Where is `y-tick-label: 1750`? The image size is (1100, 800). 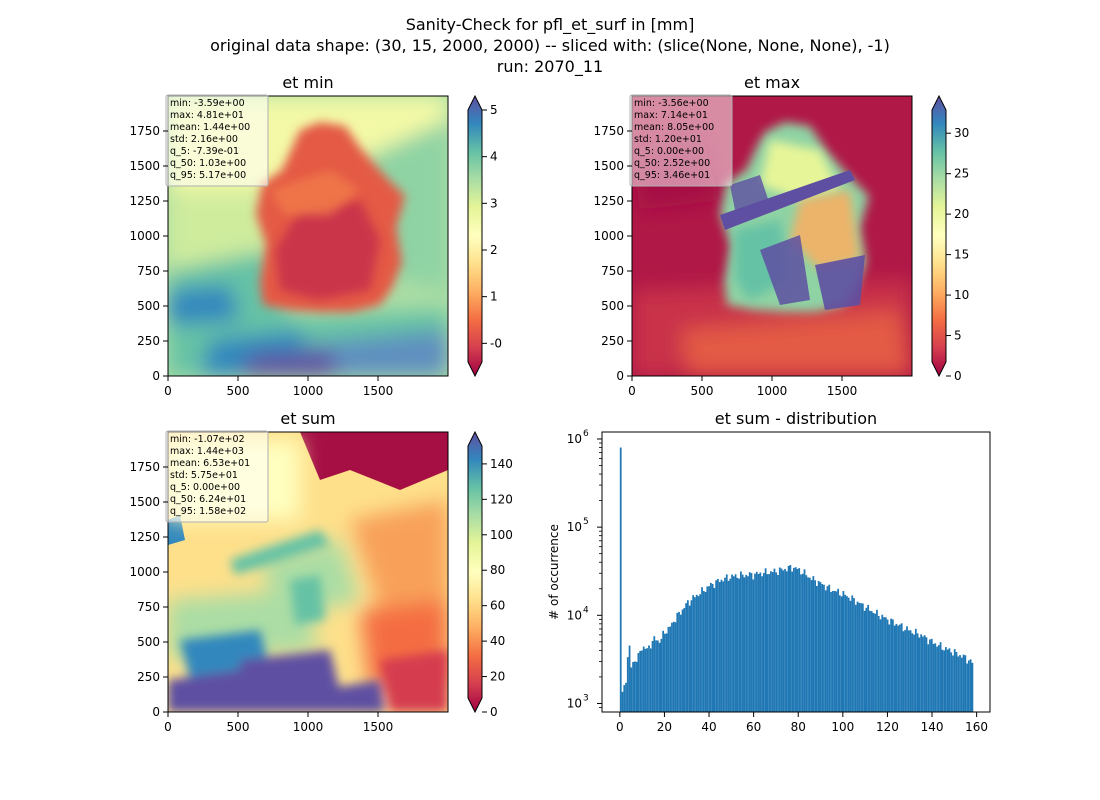
y-tick-label: 1750 is located at coordinates (144, 131).